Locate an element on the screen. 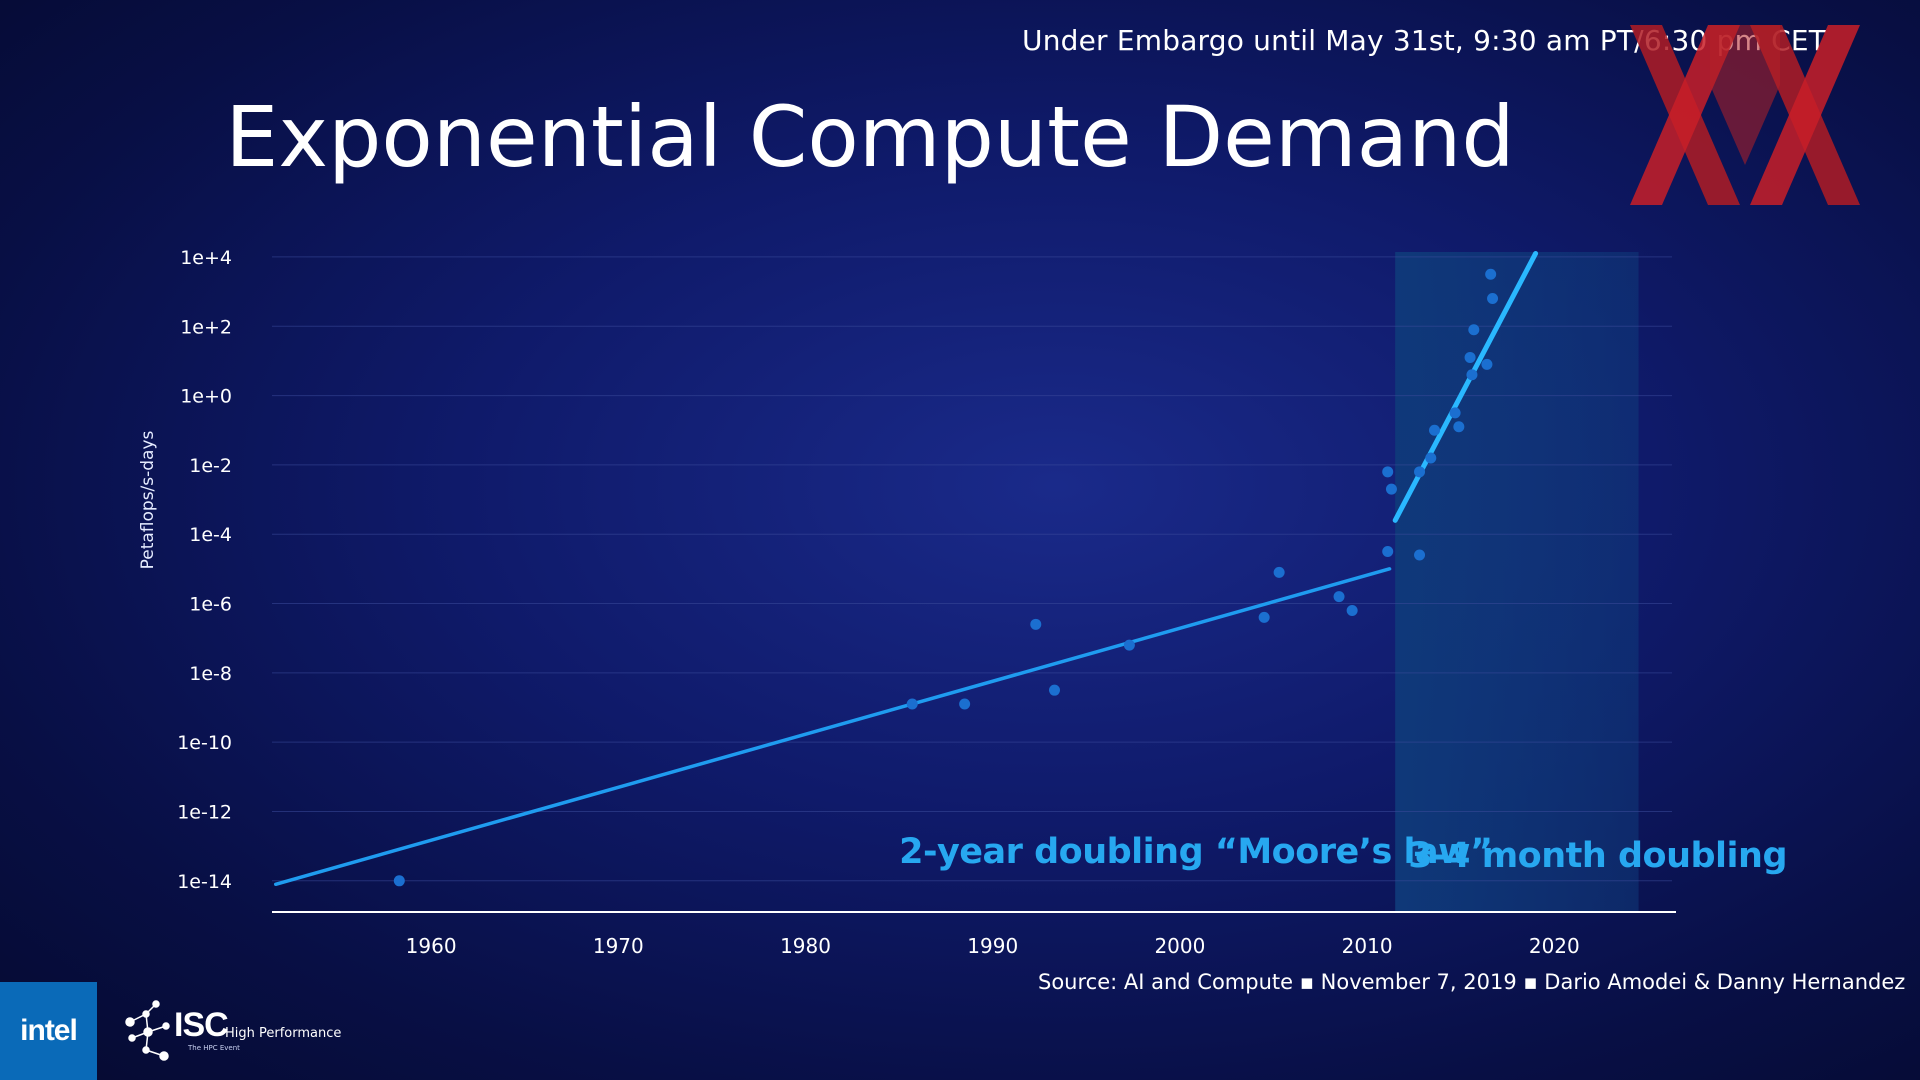  x-tick-label: 1990 is located at coordinates (992, 946).